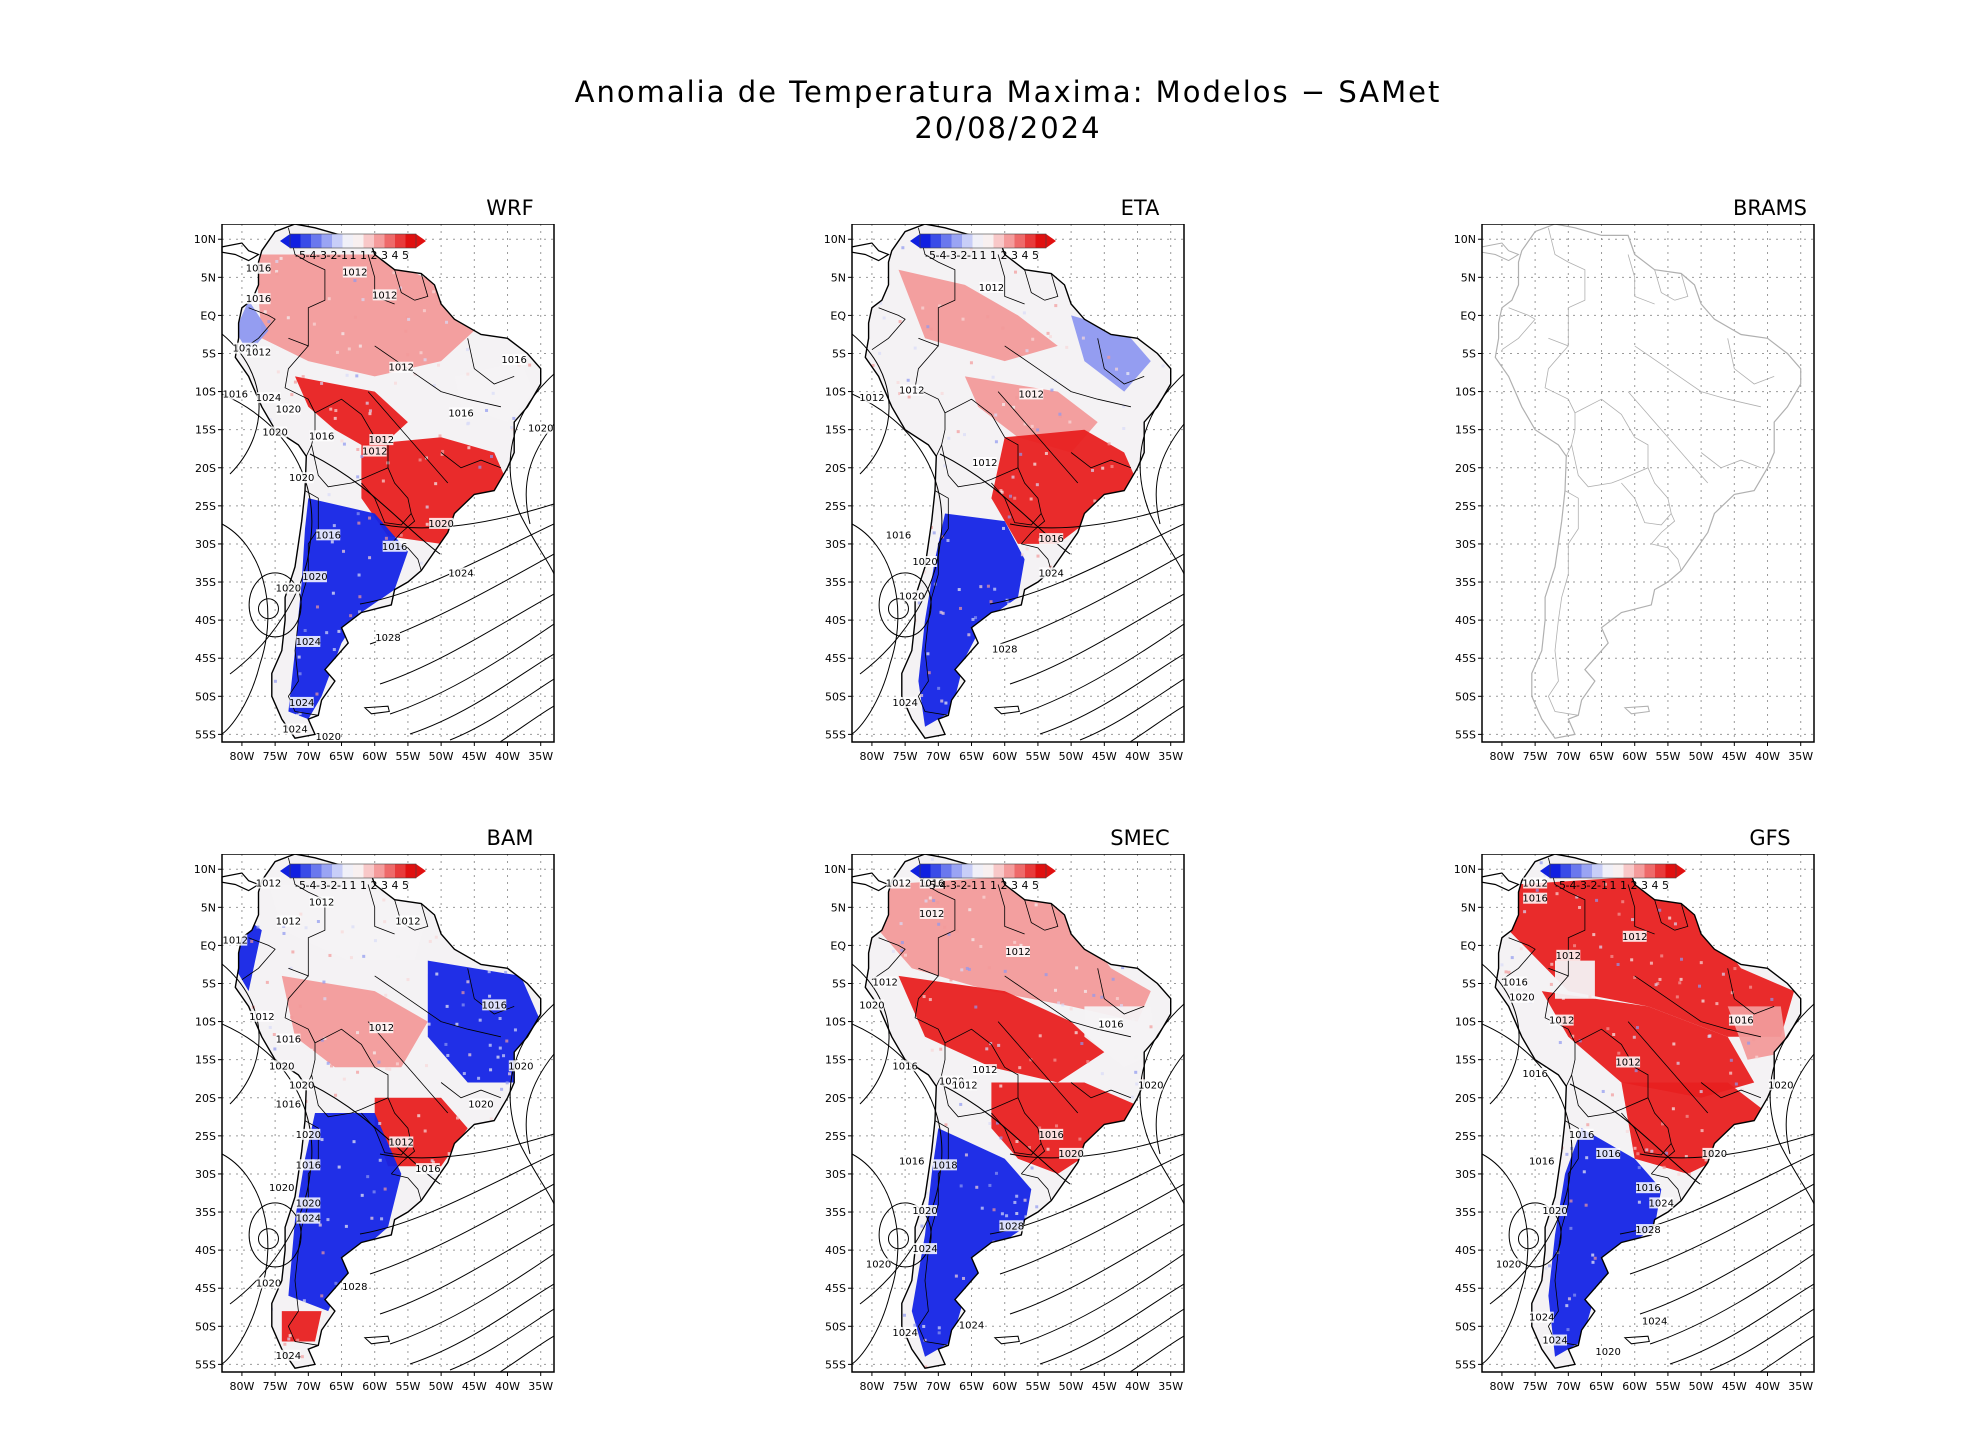  What do you see at coordinates (941, 885) in the screenshot?
I see `colorbar-tick-label: -4` at bounding box center [941, 885].